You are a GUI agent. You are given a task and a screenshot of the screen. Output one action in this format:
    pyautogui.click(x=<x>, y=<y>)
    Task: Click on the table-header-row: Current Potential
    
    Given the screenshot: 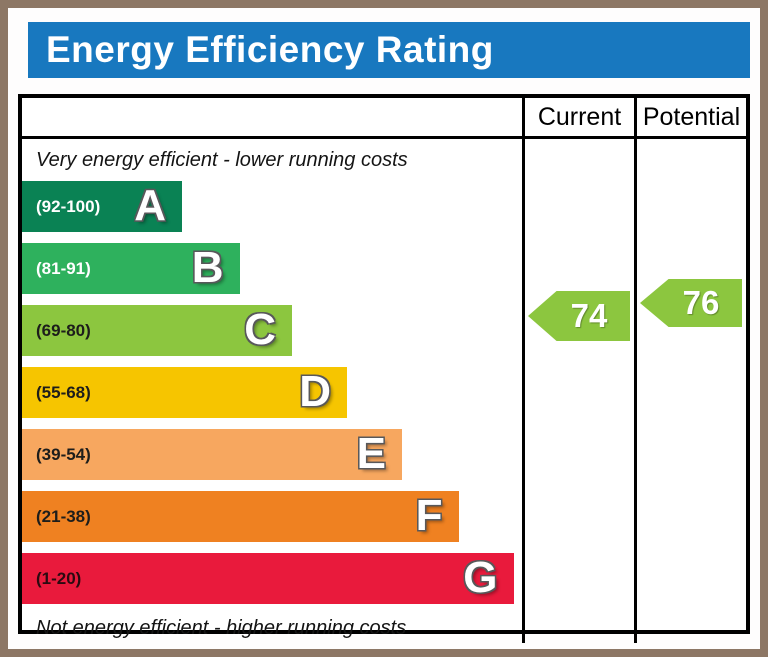 What is the action you would take?
    pyautogui.click(x=384, y=118)
    